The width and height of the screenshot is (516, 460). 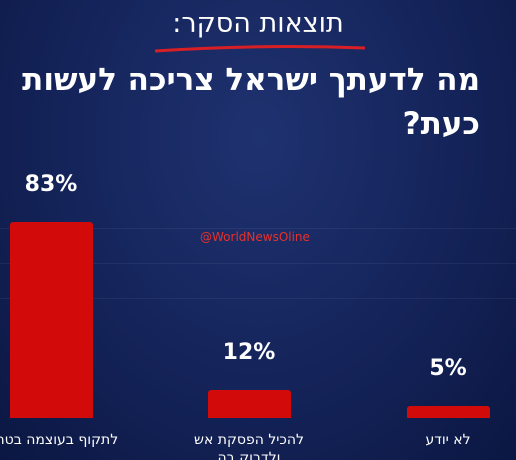 What do you see at coordinates (51, 185) in the screenshot?
I see `value-label: 83%` at bounding box center [51, 185].